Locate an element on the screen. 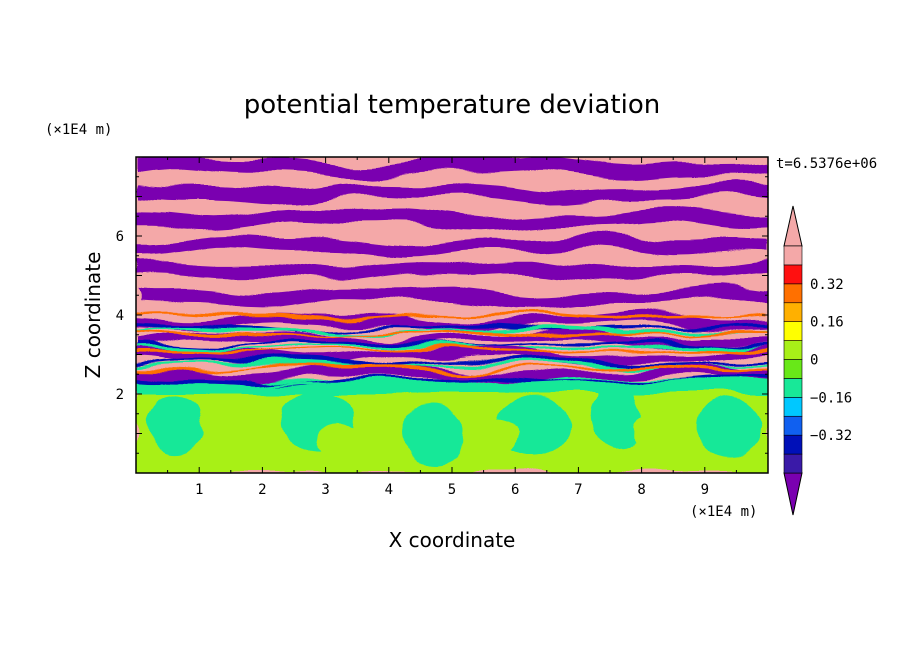 The width and height of the screenshot is (904, 654). colorbar-extend-low is located at coordinates (793, 494).